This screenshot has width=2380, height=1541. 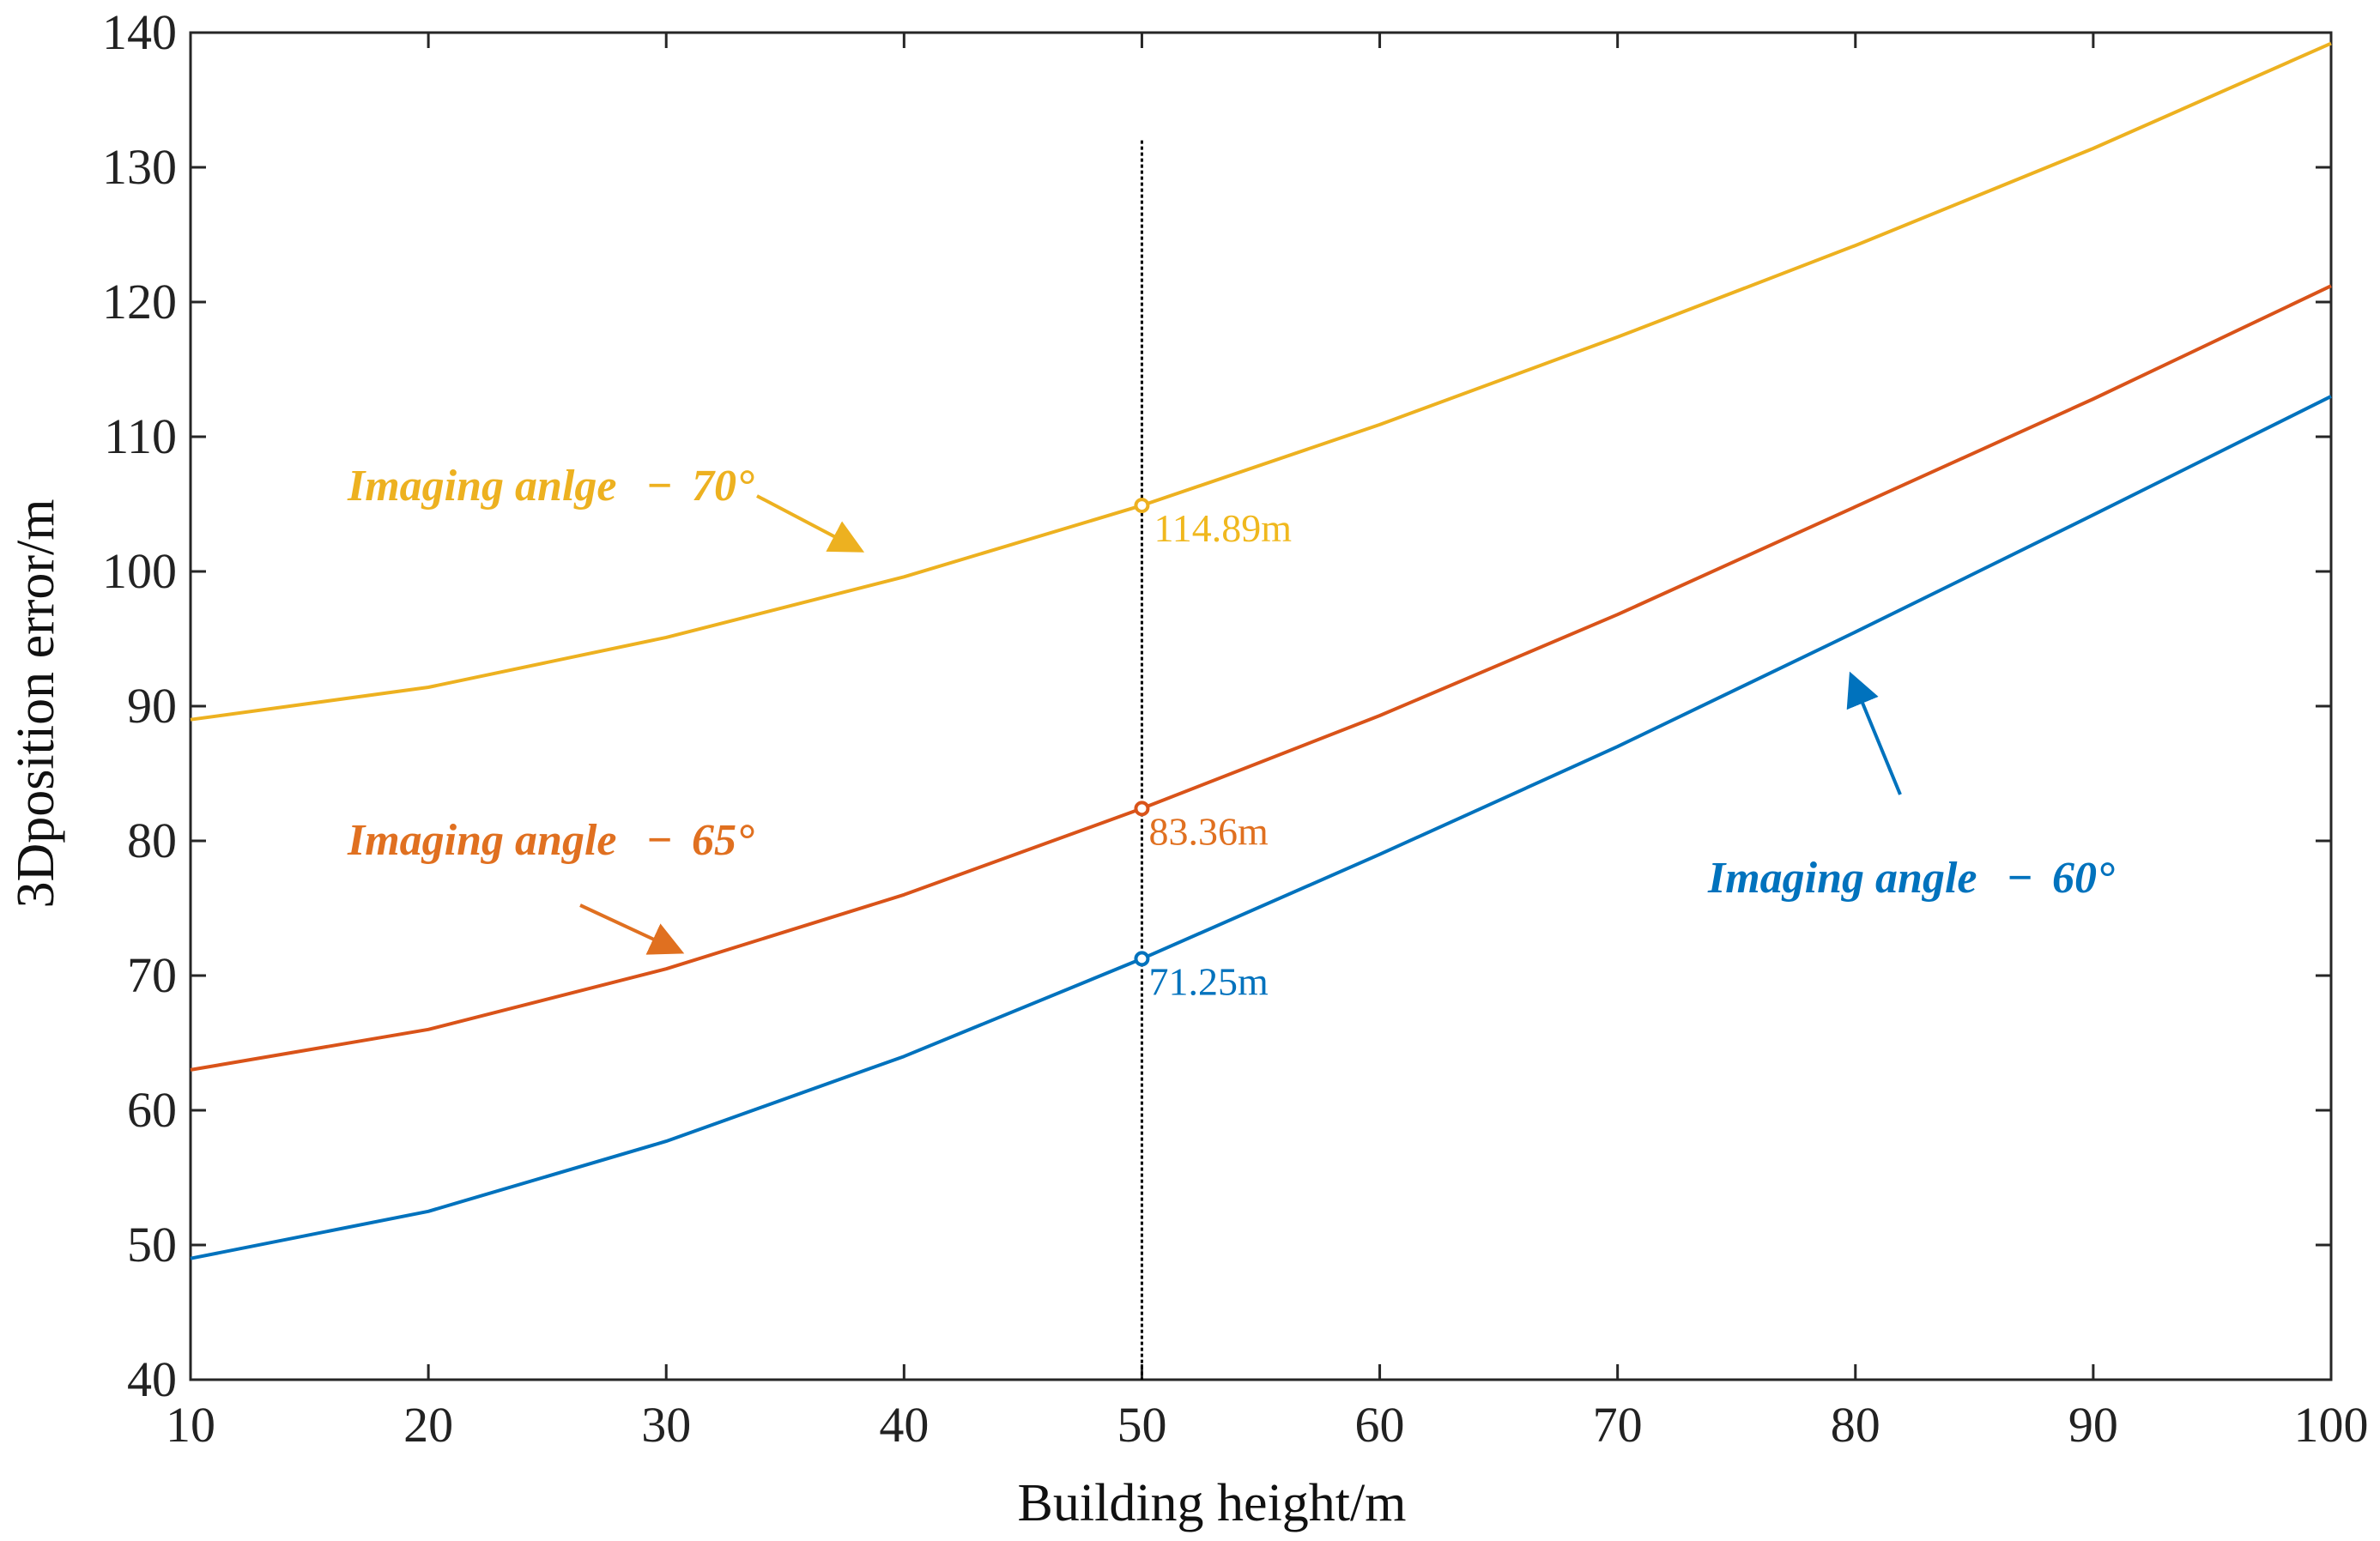 What do you see at coordinates (1874, 733) in the screenshot?
I see `annotation-60-arrow` at bounding box center [1874, 733].